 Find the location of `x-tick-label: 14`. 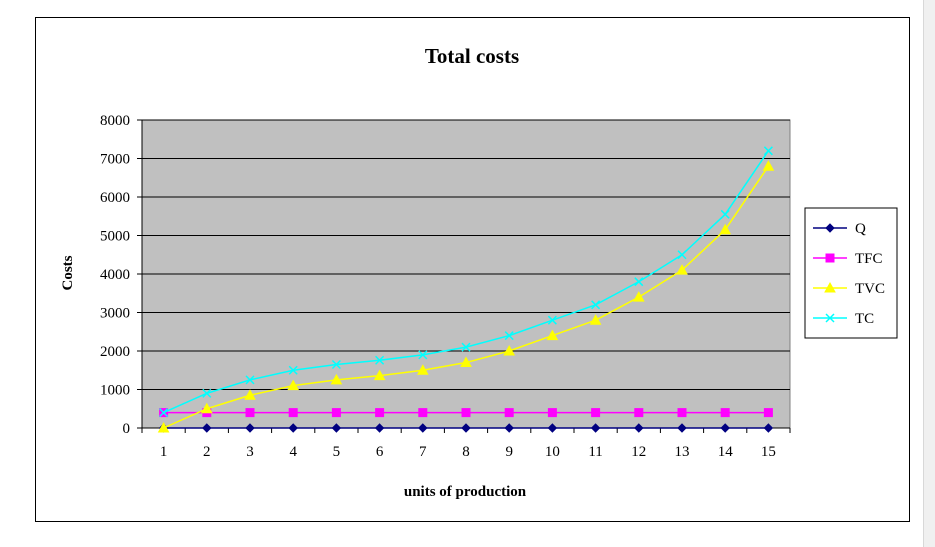

x-tick-label: 14 is located at coordinates (726, 452).